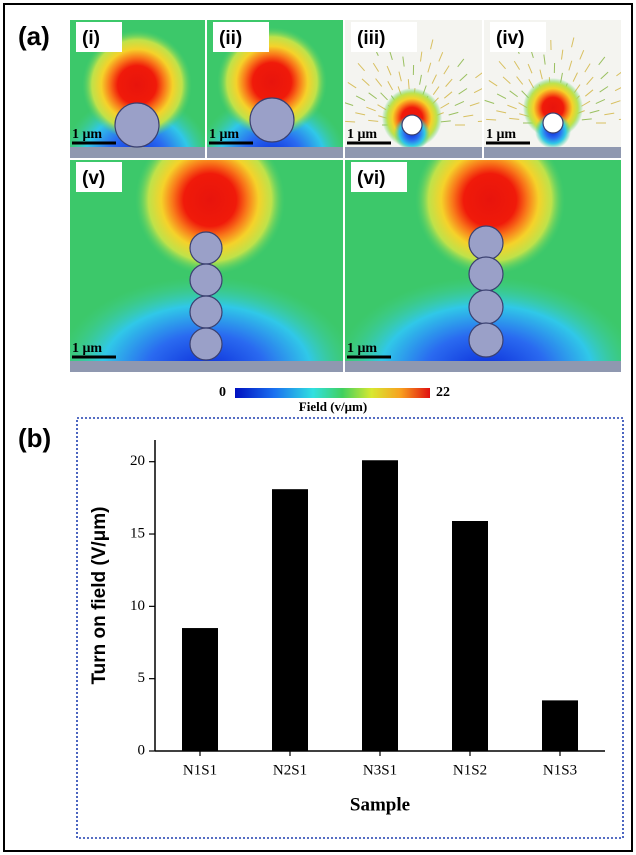 This screenshot has width=636, height=855. I want to click on image-label: (i), so click(91, 38).